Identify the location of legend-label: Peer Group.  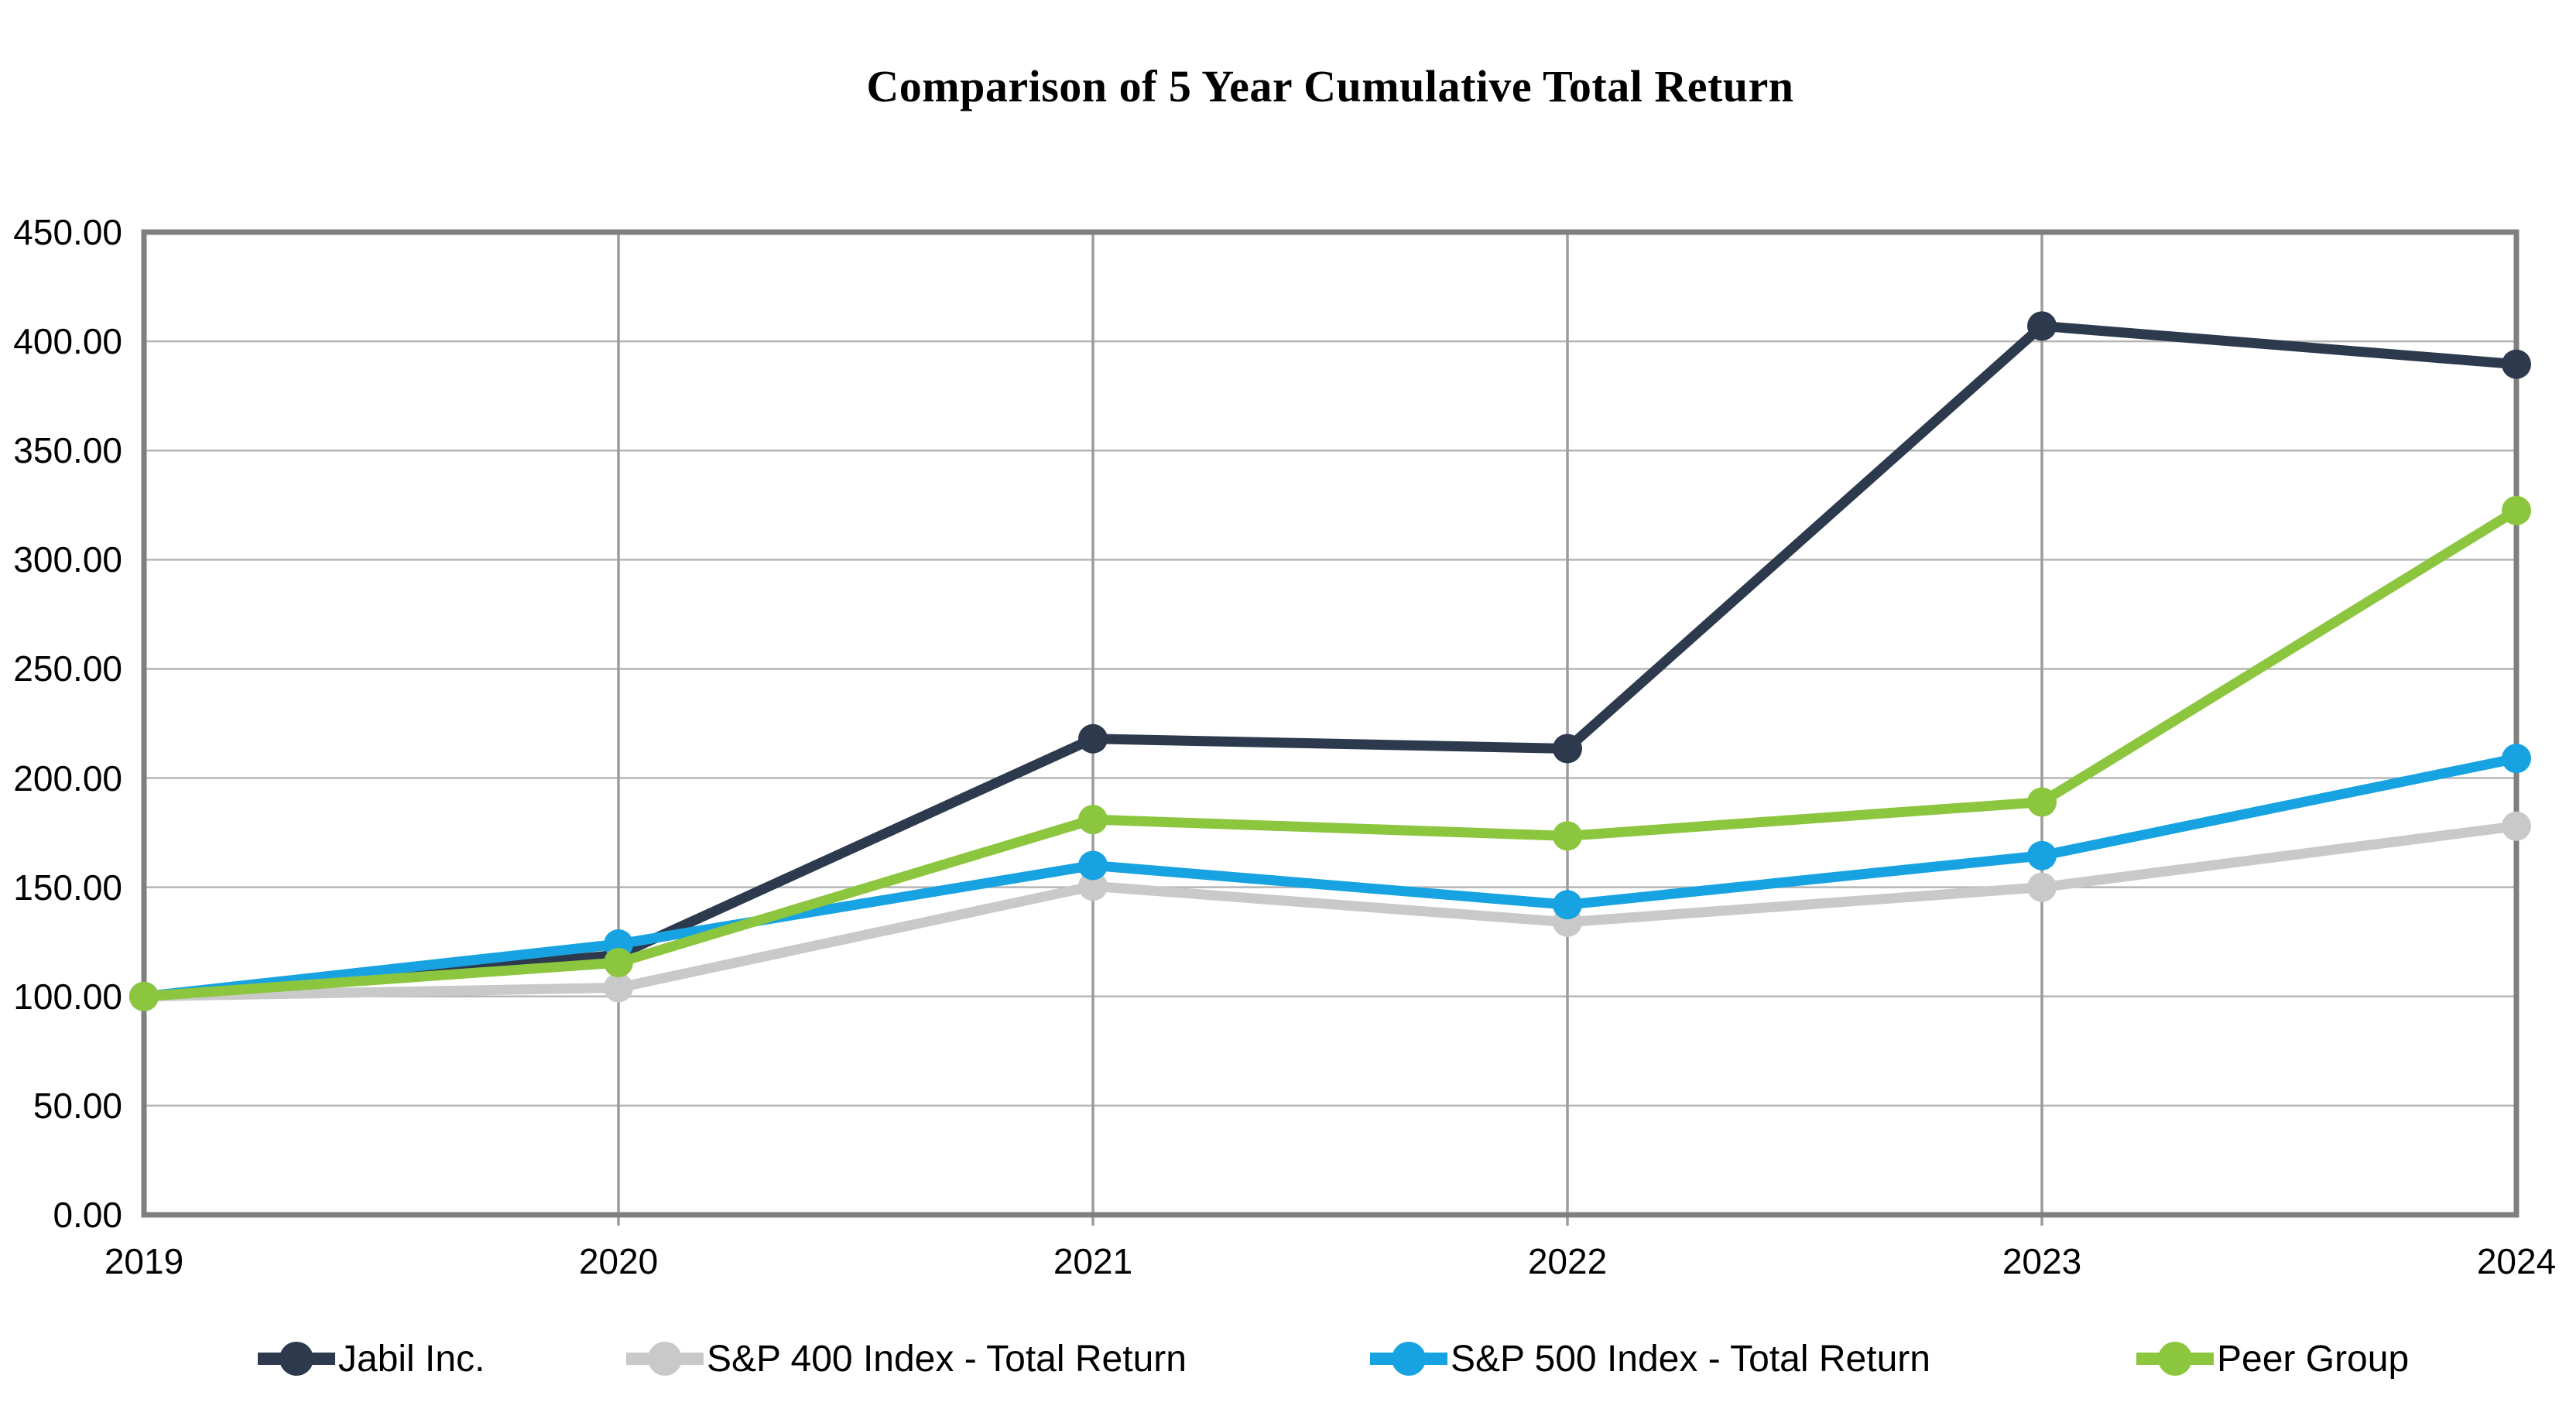
(2313, 1359).